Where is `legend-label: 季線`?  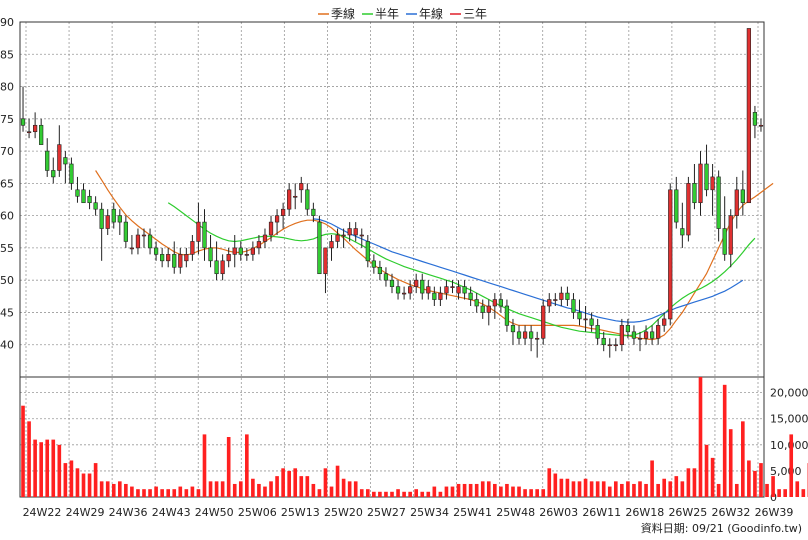
legend-label: 季線 is located at coordinates (343, 13).